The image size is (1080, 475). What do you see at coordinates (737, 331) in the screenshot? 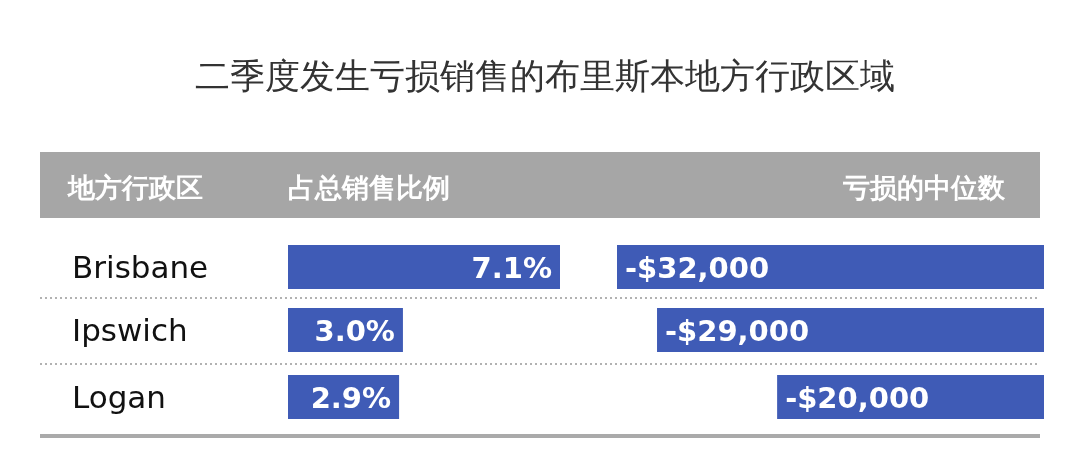
I see `data-label: -$29,000` at bounding box center [737, 331].